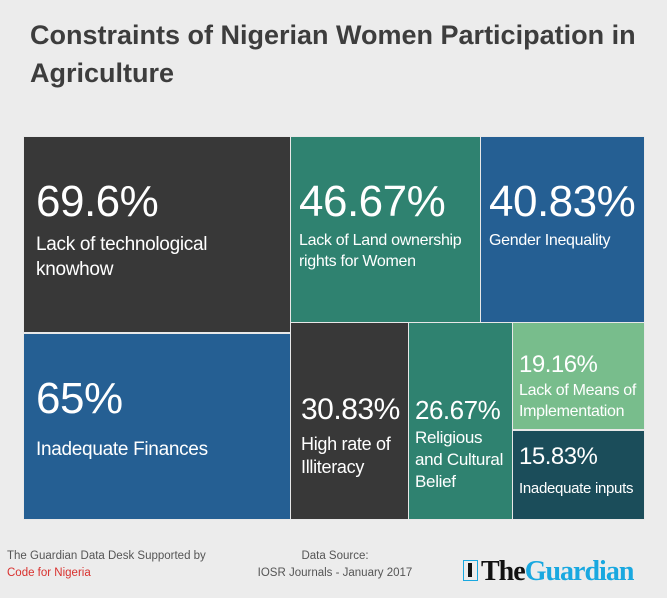 This screenshot has width=667, height=598. I want to click on cell-value: 30.83%, so click(350, 409).